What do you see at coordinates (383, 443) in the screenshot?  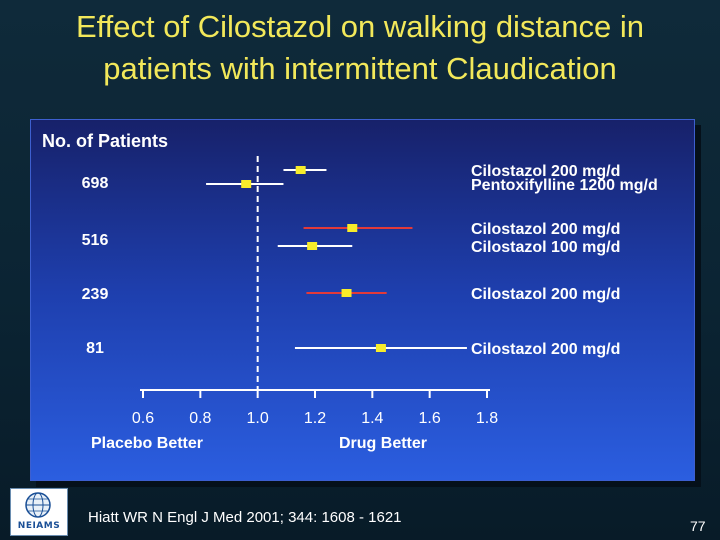 I see `x-right-label: Drug Better` at bounding box center [383, 443].